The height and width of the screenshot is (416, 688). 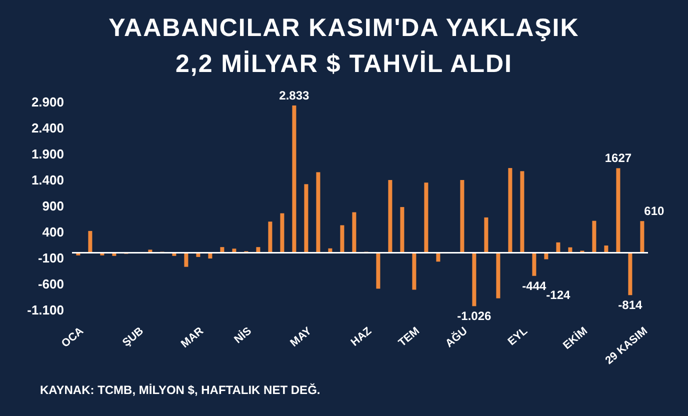 I want to click on y-tick-label: -100, so click(x=51, y=258).